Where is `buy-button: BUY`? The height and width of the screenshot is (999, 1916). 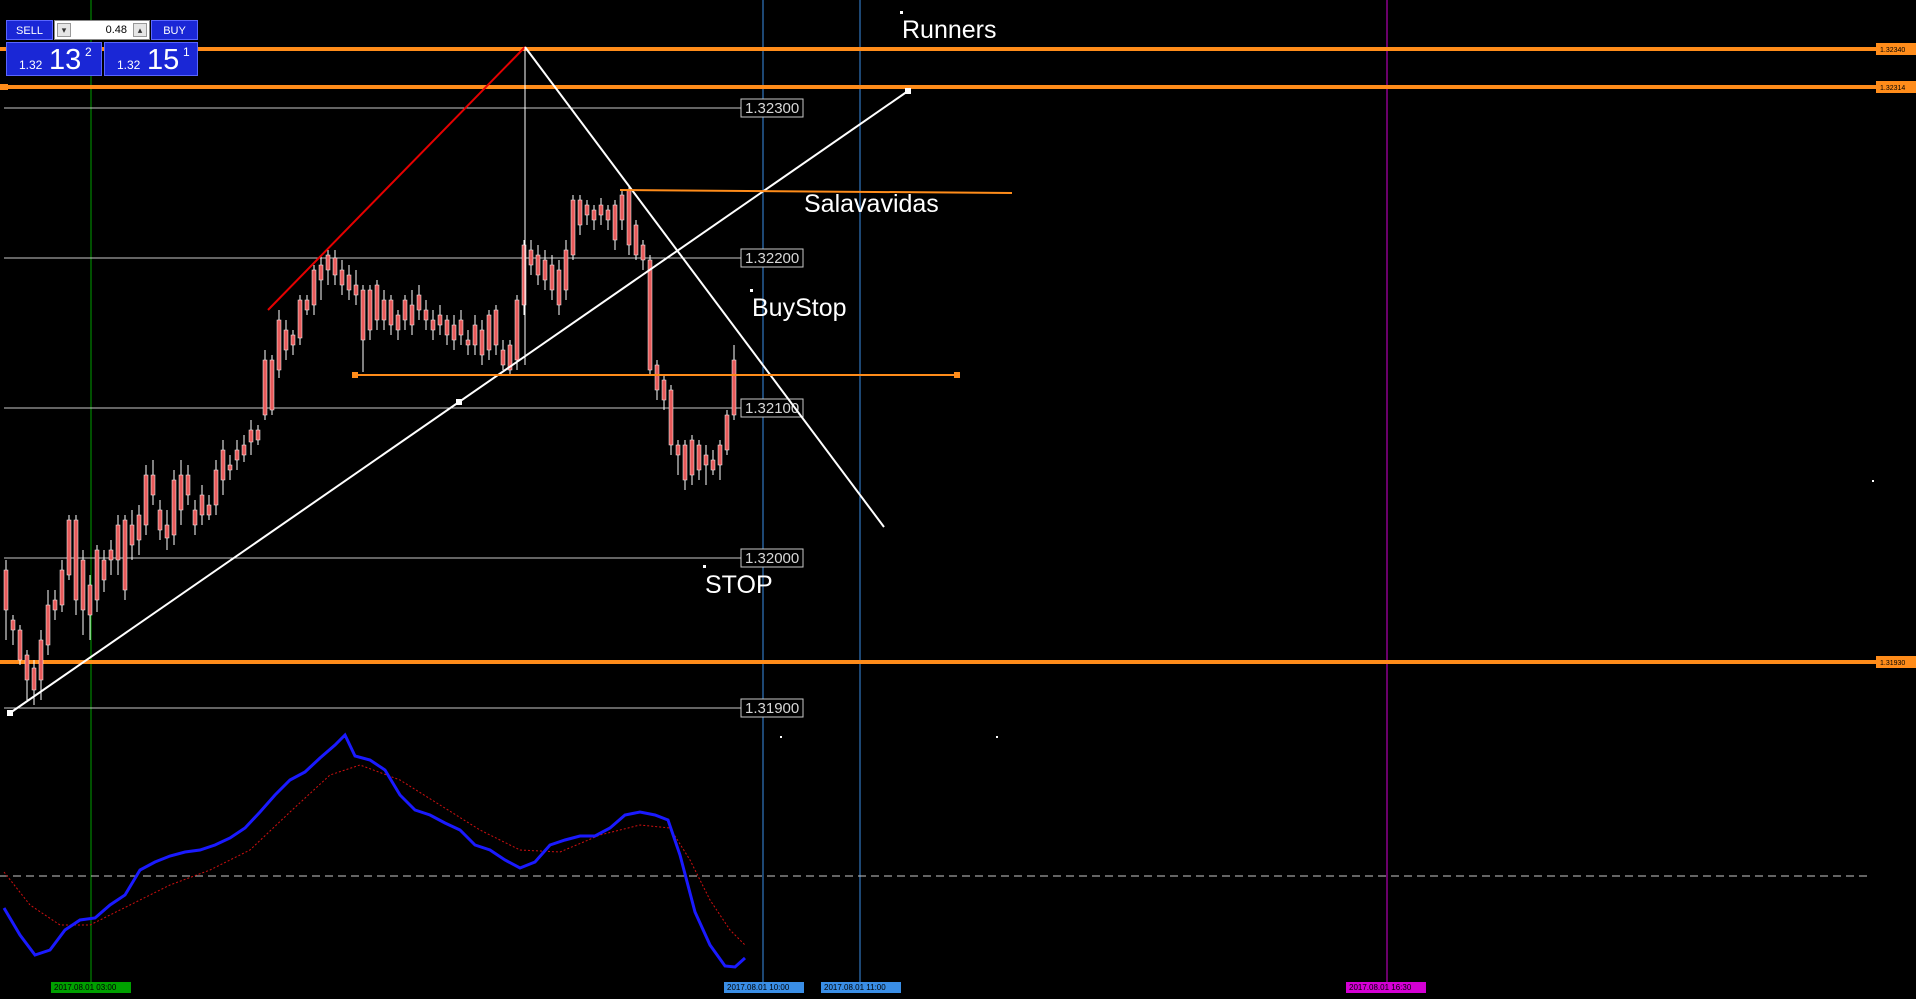
buy-button: BUY is located at coordinates (174, 30).